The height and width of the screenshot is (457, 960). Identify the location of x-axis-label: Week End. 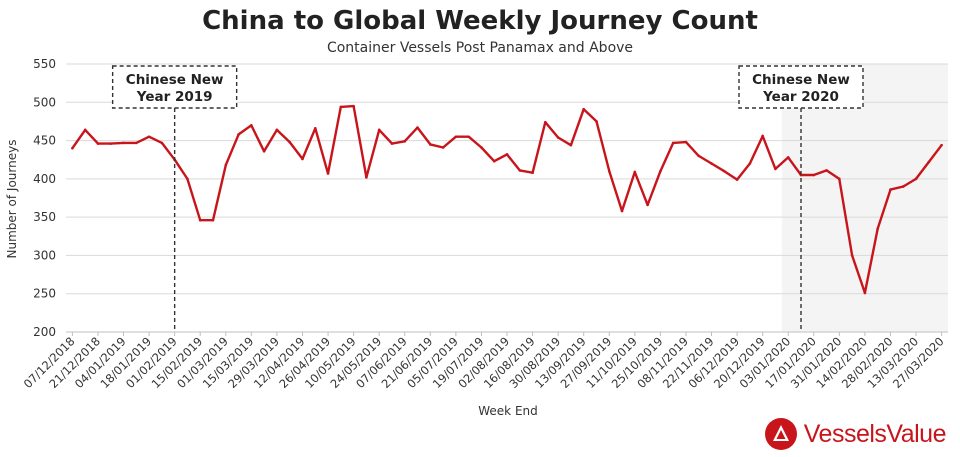
(508, 411).